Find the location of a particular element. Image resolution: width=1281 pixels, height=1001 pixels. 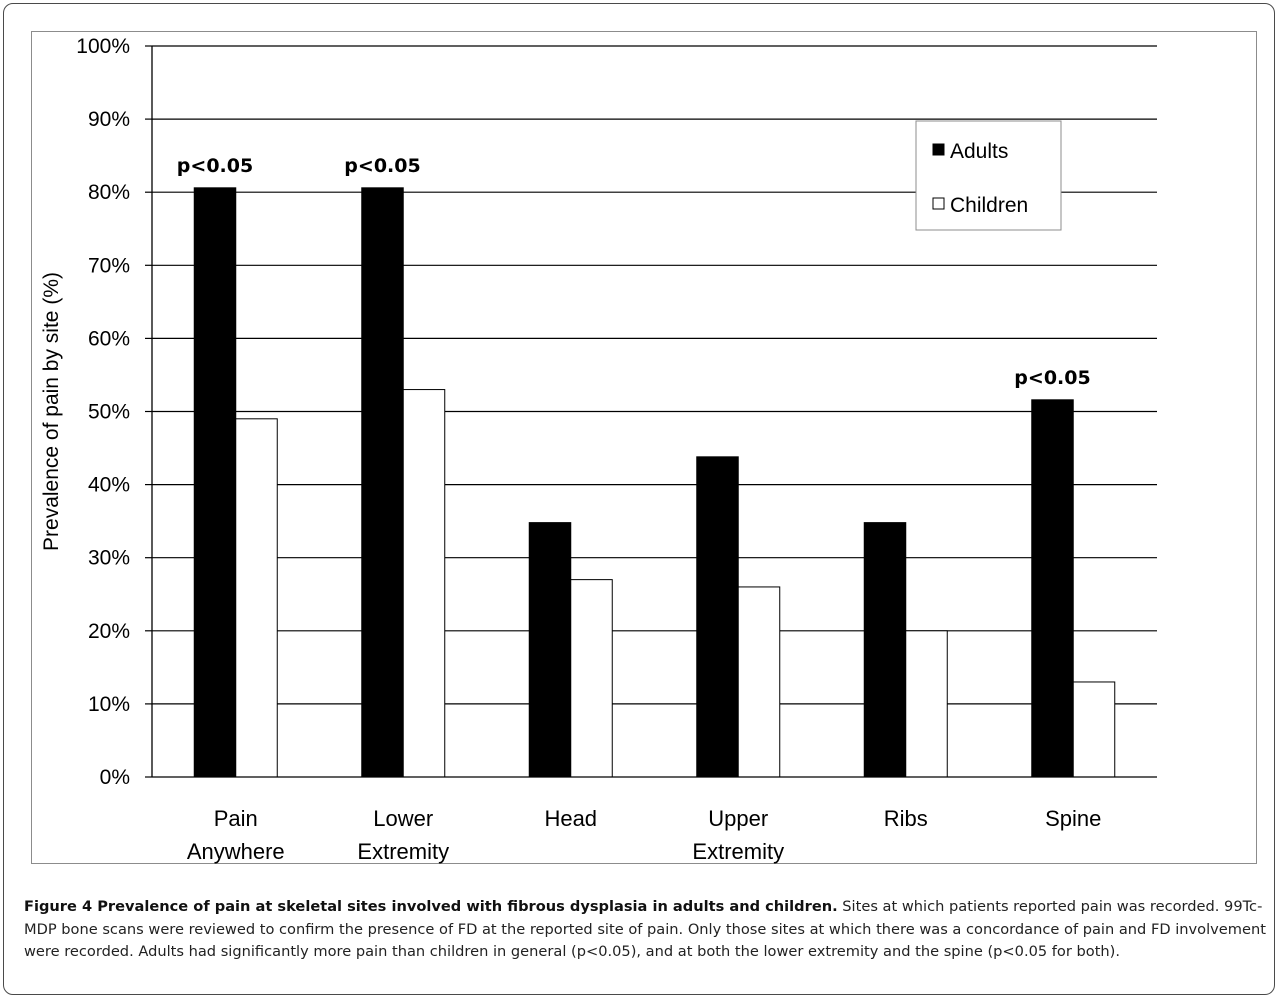

y-tick-label: 0% is located at coordinates (115, 777).